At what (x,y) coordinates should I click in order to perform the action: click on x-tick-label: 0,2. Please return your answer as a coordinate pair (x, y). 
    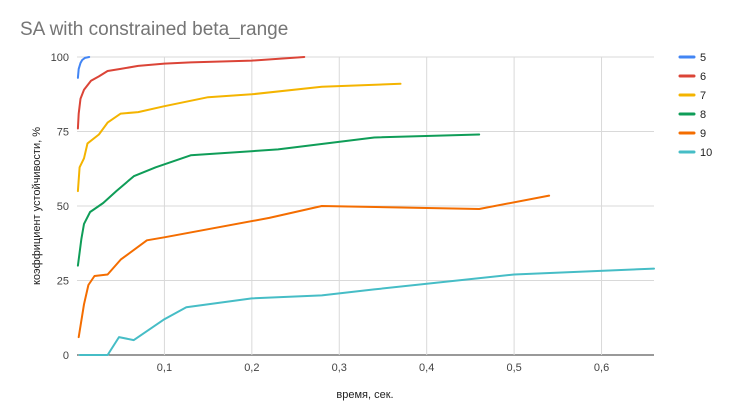
    Looking at the image, I should click on (251, 368).